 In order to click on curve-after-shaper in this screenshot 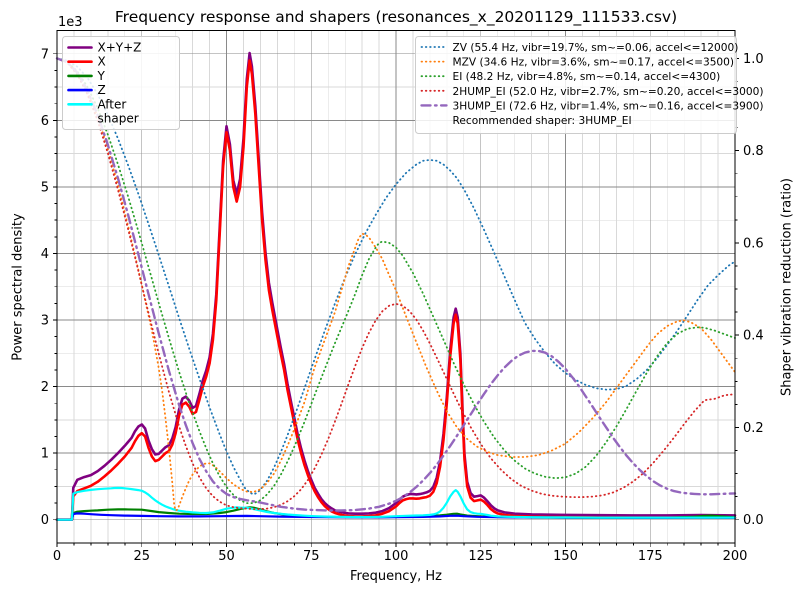, I will do `click(396, 503)`.